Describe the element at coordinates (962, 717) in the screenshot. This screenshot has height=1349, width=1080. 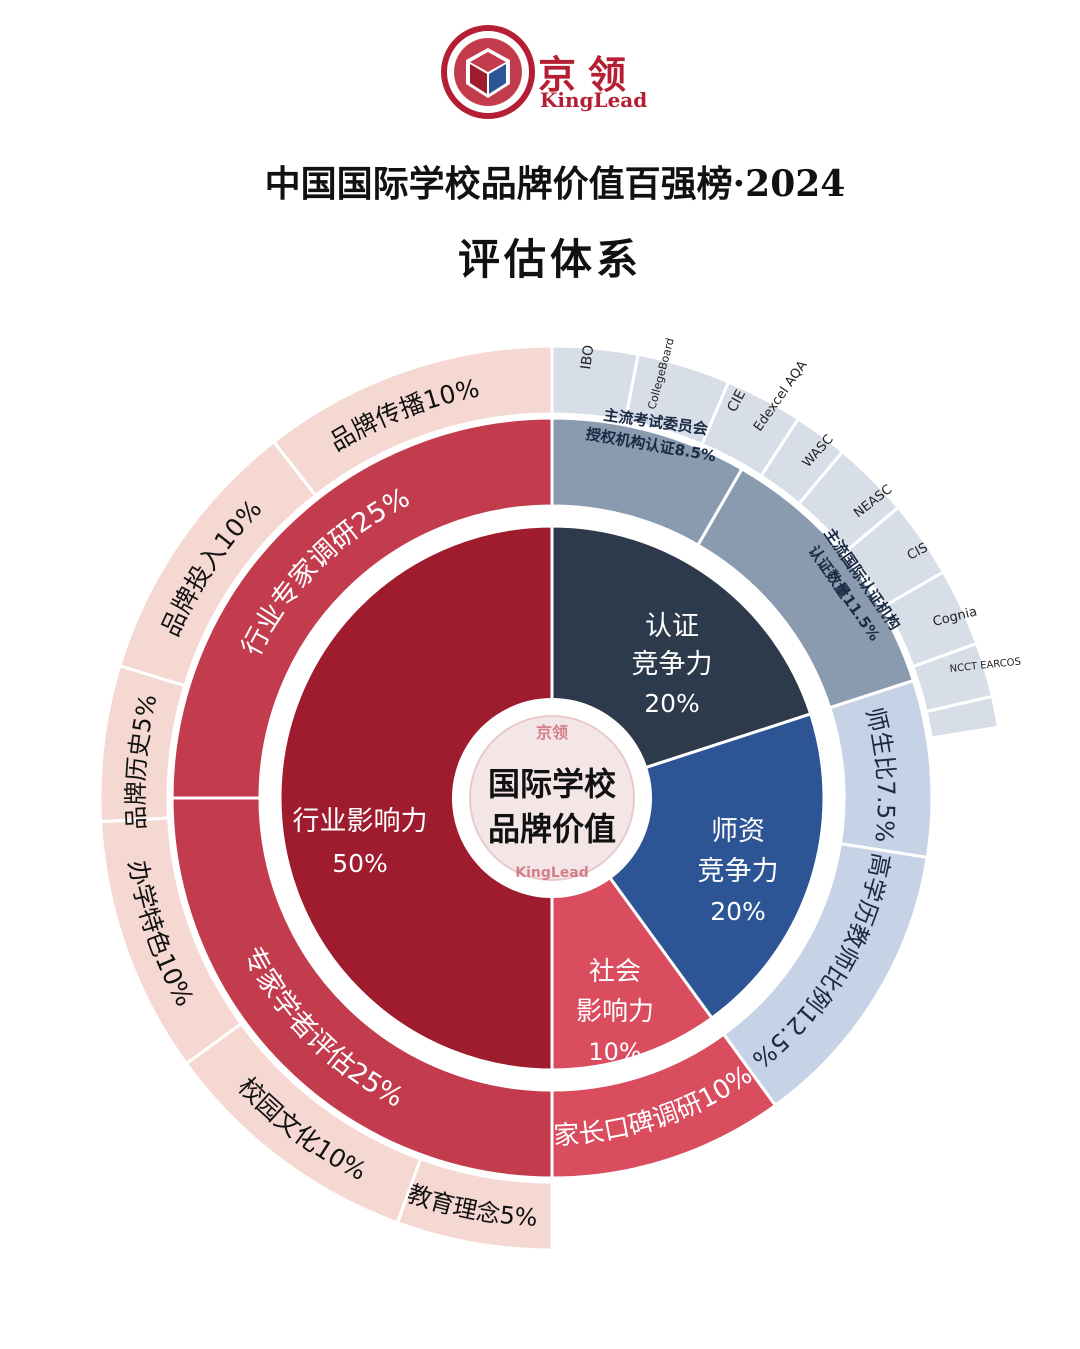
I see `outer-segment-ncct` at that location.